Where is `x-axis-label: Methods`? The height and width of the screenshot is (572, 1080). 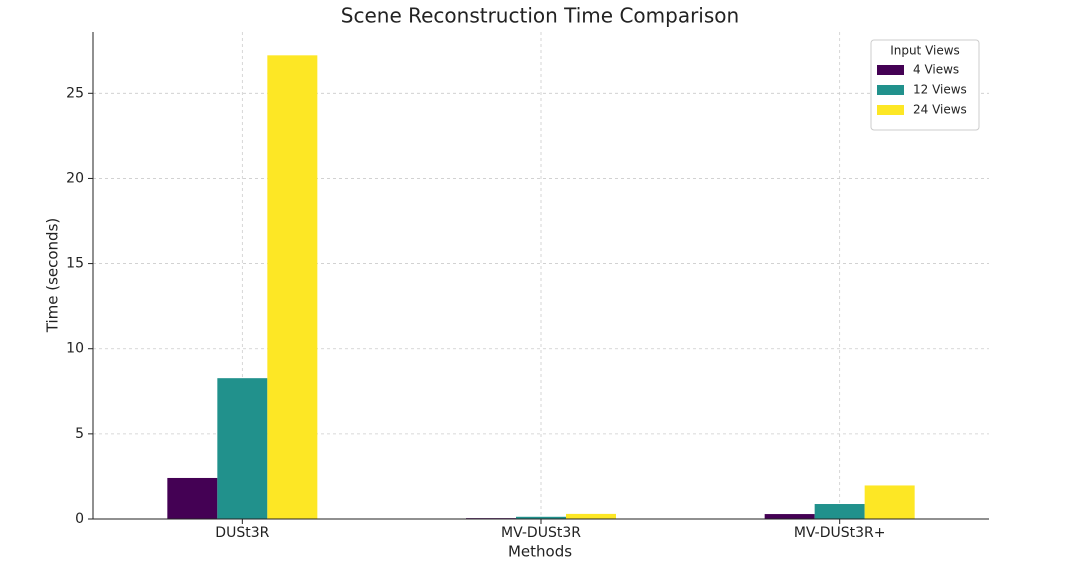
x-axis-label: Methods is located at coordinates (540, 552).